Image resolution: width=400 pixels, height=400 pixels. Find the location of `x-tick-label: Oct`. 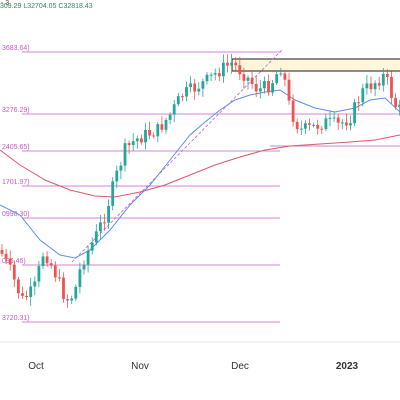

x-tick-label: Oct is located at coordinates (36, 366).